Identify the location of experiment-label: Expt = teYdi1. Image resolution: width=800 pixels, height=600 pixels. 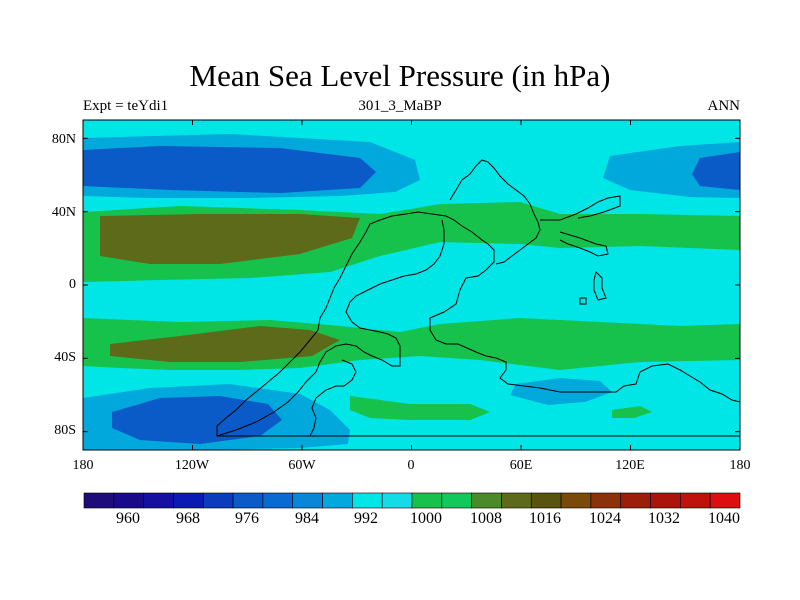
(126, 106).